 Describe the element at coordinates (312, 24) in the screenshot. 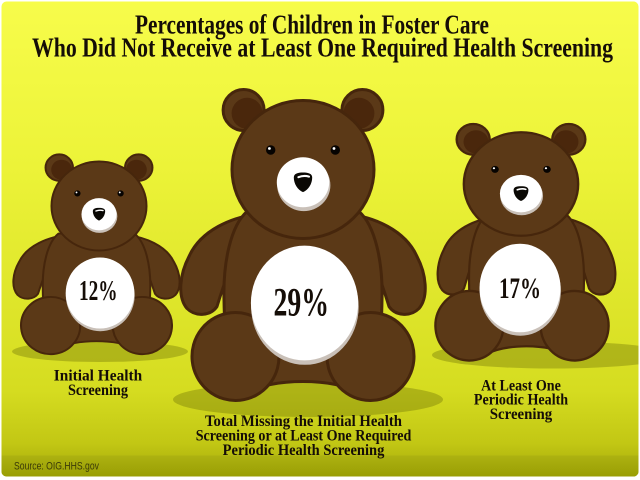

I see `svg-text:Percentages of Children in Fos: Percentages of Children in Foster Care` at that location.